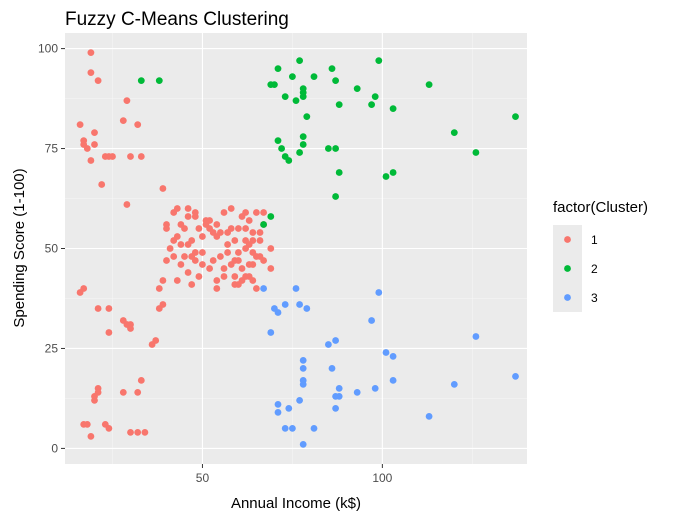  What do you see at coordinates (203, 478) in the screenshot?
I see `x-tick-label: 50` at bounding box center [203, 478].